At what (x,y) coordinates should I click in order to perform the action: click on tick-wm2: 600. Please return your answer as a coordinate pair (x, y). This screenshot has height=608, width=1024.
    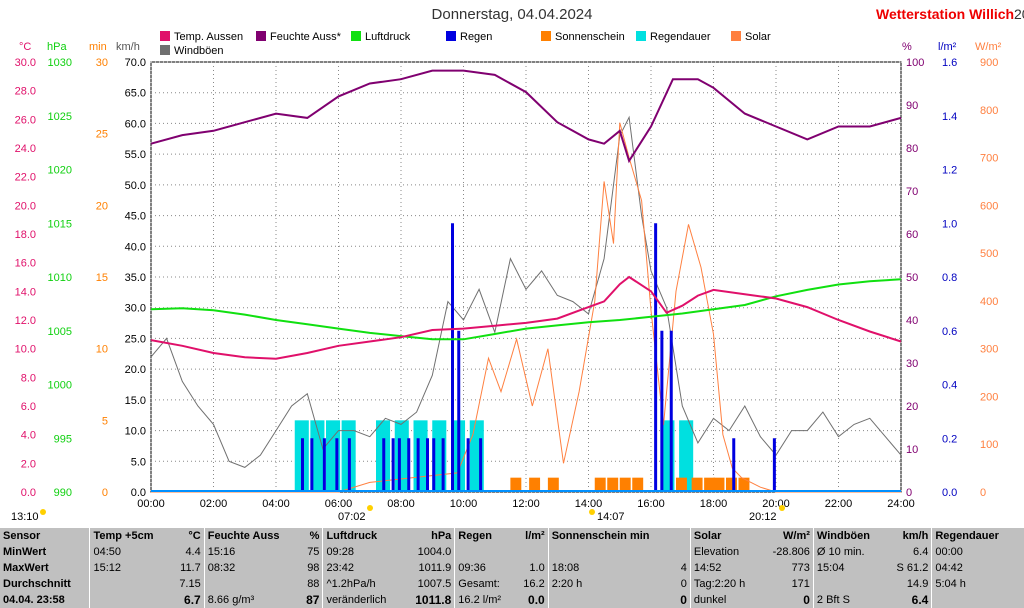
    Looking at the image, I should click on (989, 206).